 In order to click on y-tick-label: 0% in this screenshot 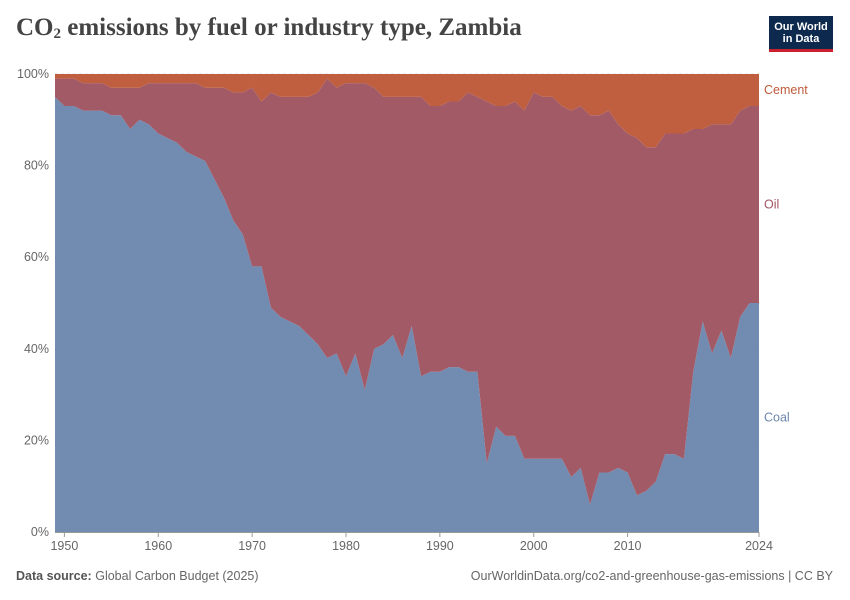, I will do `click(40, 532)`.